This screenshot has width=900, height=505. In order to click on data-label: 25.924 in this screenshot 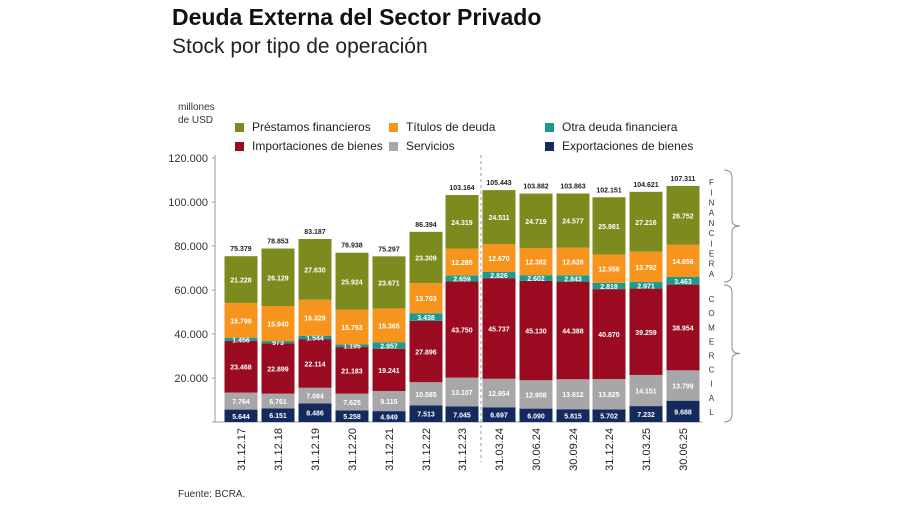, I will do `click(352, 282)`.